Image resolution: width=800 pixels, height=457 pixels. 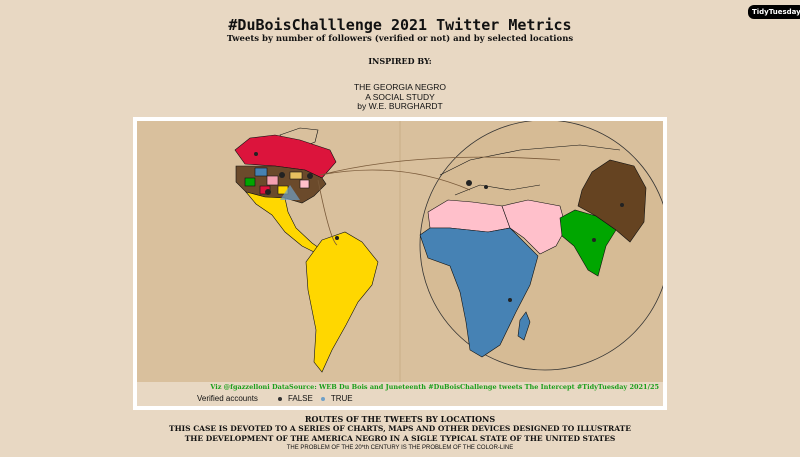 What do you see at coordinates (300, 398) in the screenshot?
I see `legend-false-label: FALSE` at bounding box center [300, 398].